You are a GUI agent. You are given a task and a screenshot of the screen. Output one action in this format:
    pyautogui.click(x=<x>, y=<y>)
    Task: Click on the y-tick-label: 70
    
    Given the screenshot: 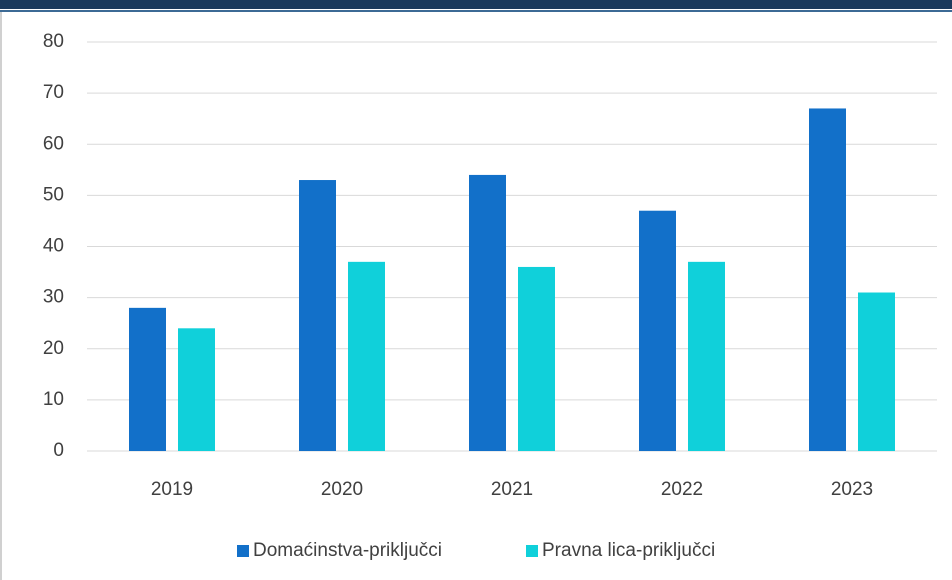 What is the action you would take?
    pyautogui.click(x=53, y=92)
    